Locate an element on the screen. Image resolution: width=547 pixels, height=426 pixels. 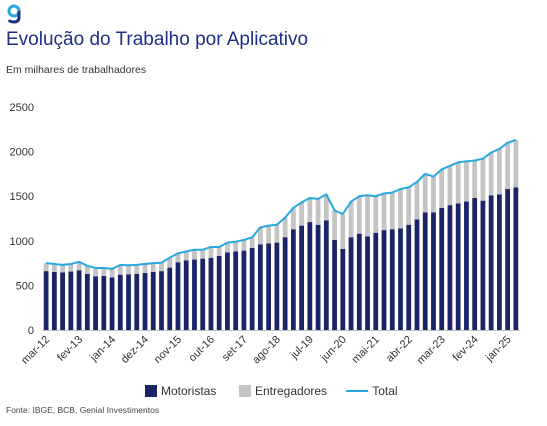
x-tick-label: fev-24 is located at coordinates (466, 349).